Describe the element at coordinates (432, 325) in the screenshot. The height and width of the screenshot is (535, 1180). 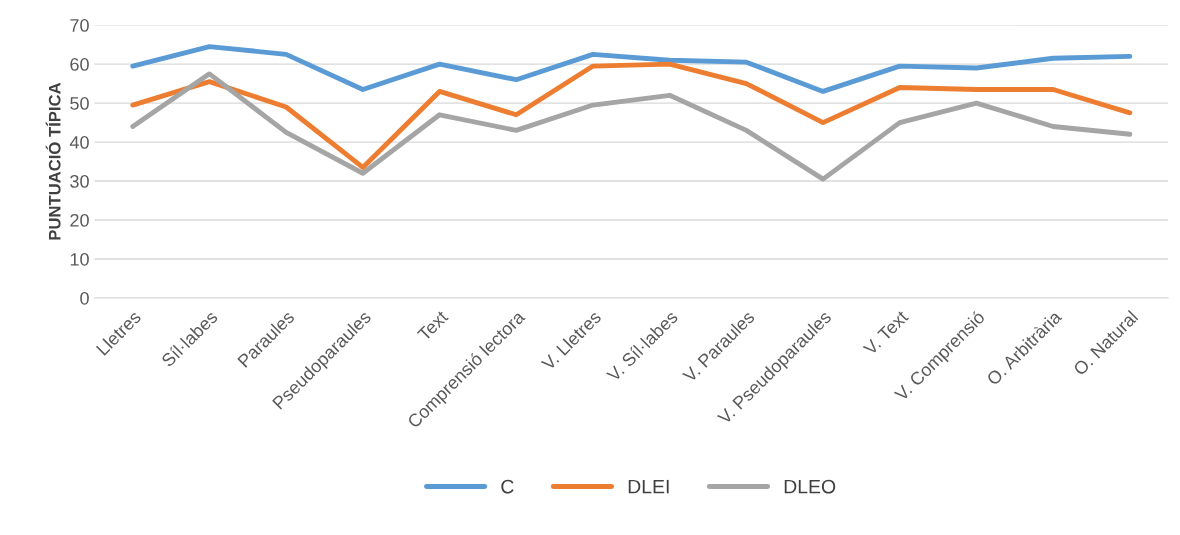
I see `x-tick-label: Text` at that location.